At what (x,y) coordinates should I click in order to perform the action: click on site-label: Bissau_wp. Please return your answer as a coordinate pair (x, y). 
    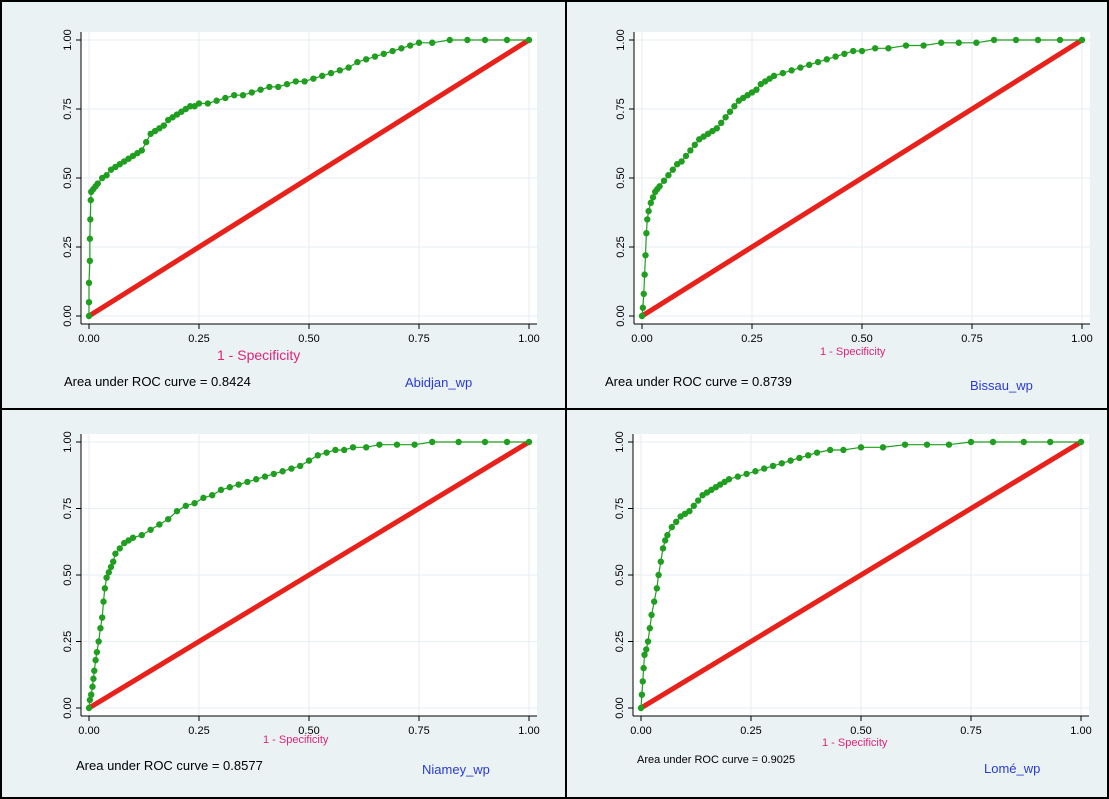
    Looking at the image, I should click on (1001, 385).